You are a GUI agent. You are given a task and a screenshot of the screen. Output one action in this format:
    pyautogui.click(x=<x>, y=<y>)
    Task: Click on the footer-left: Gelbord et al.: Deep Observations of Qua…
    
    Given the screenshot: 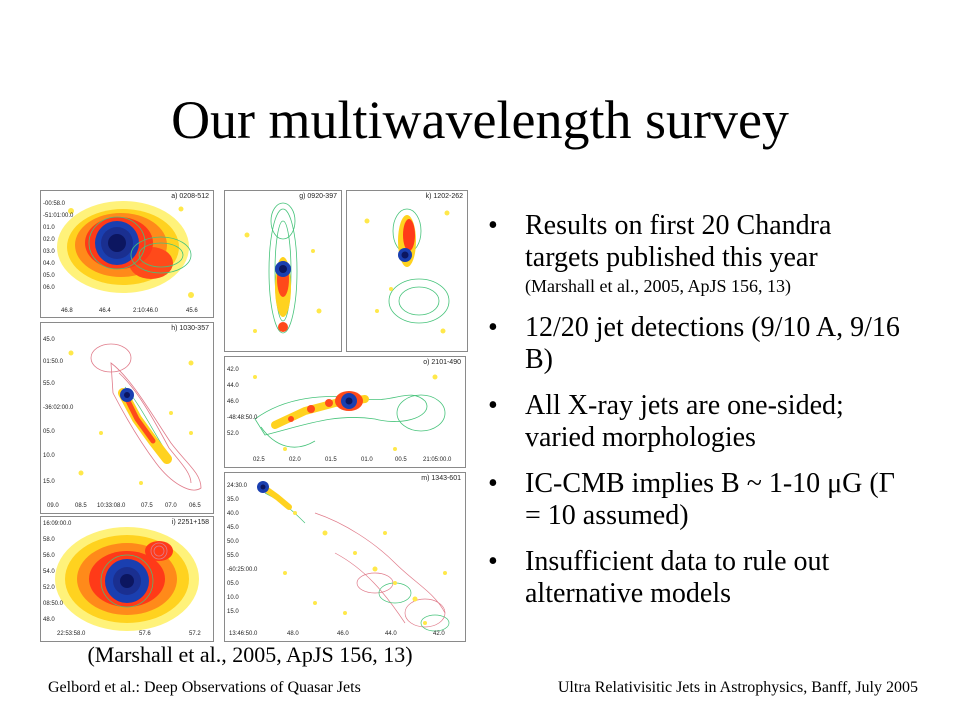 What is the action you would take?
    pyautogui.click(x=204, y=687)
    